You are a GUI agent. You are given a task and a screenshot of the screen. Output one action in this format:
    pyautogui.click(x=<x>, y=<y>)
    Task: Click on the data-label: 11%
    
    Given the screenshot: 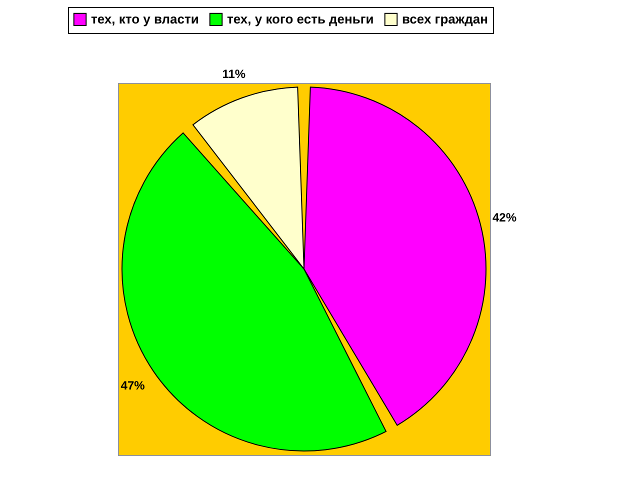 What is the action you would take?
    pyautogui.click(x=234, y=74)
    